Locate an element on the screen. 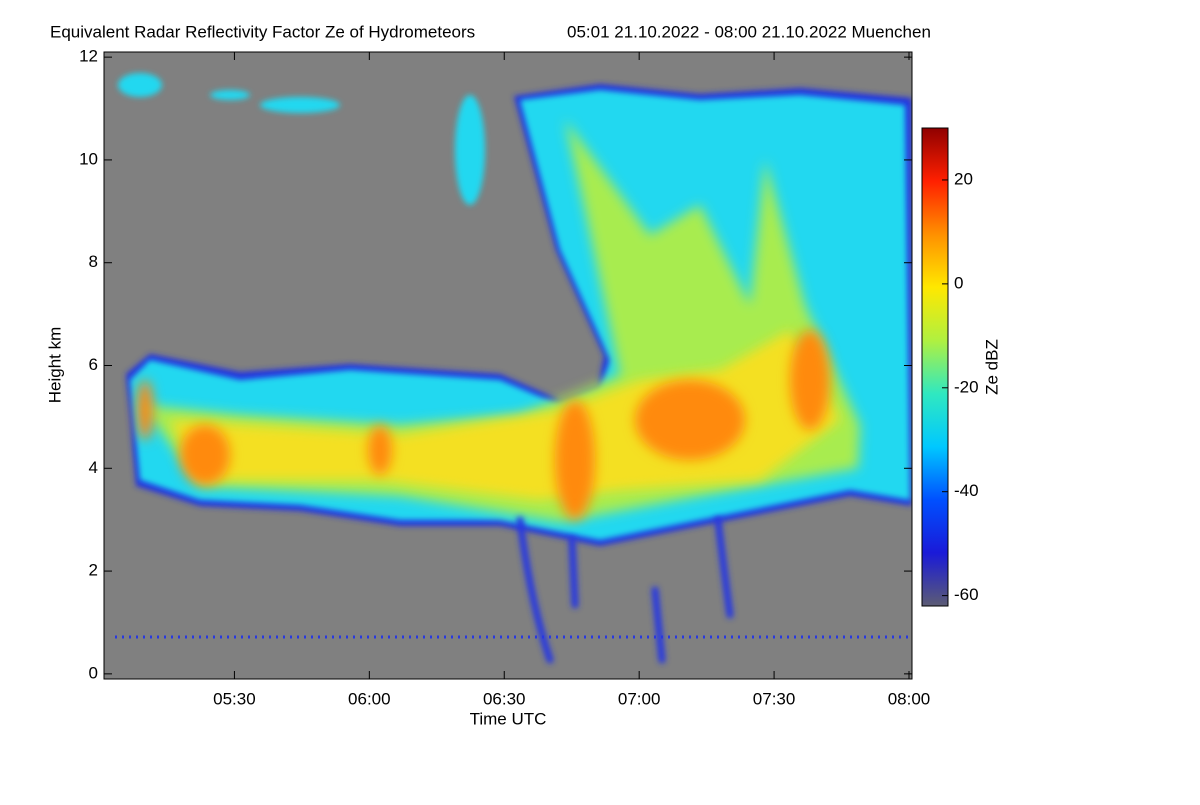  y-tick-label: 12 is located at coordinates (88, 56).